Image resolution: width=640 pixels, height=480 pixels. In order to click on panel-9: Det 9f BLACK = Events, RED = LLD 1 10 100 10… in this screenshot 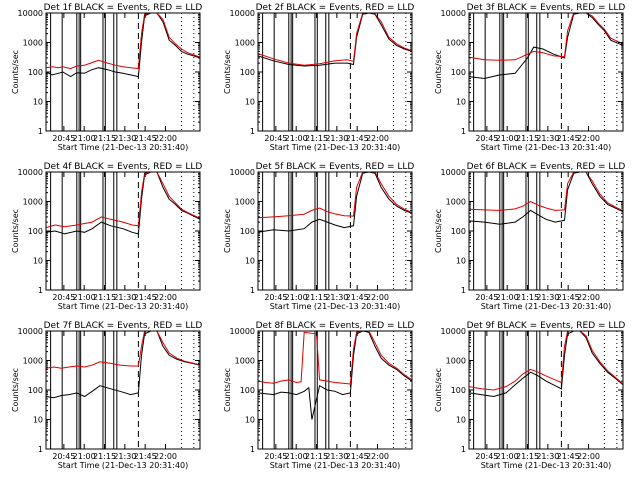, I will do `click(529, 395)`.